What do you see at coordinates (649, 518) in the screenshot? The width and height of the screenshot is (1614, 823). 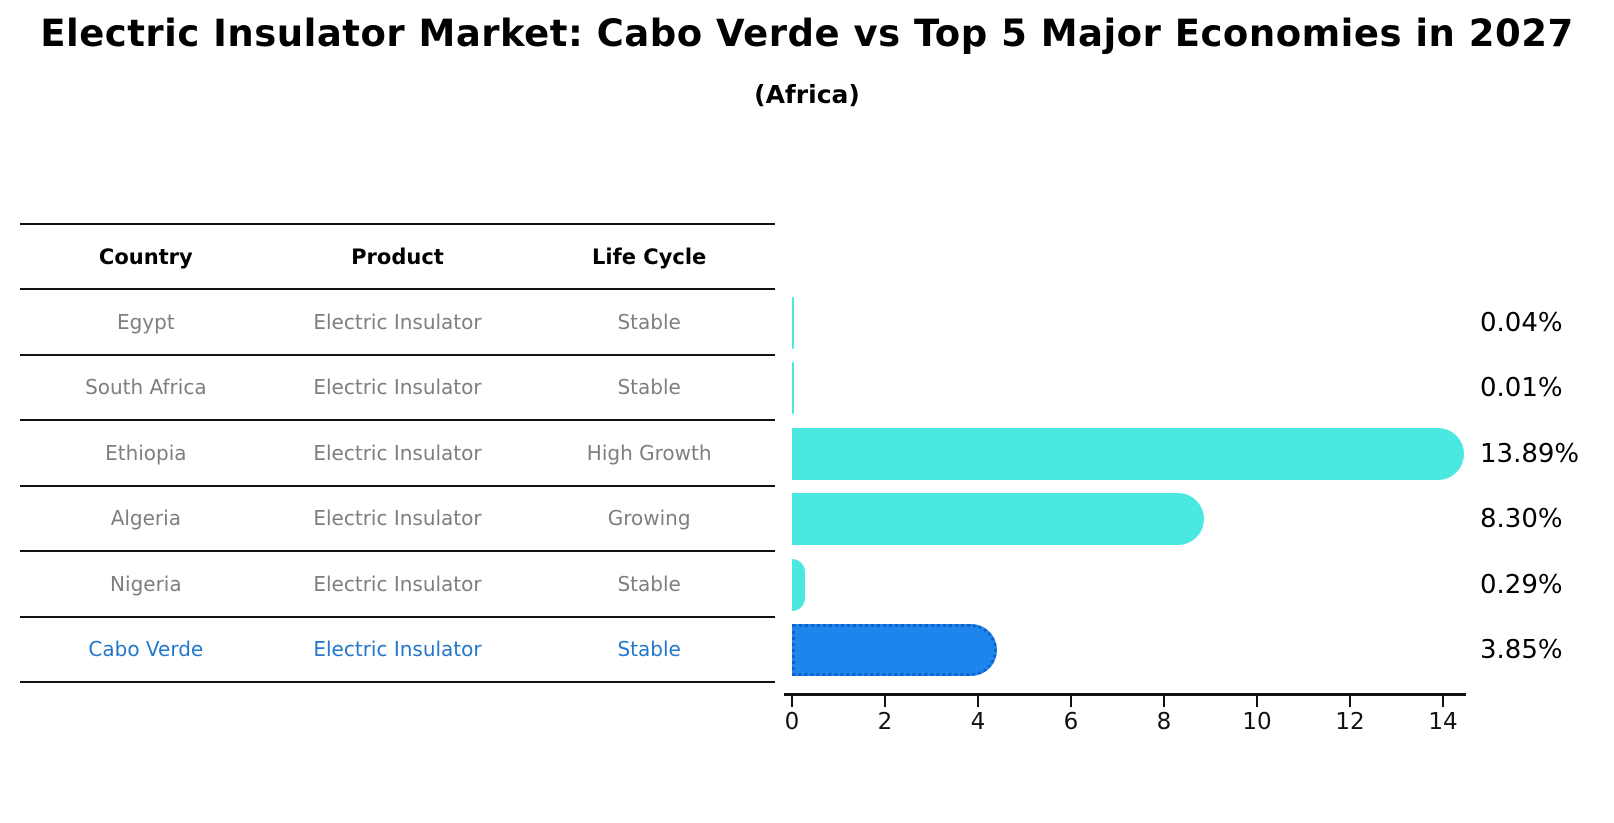 I see `cell-life-cycle: Growing` at bounding box center [649, 518].